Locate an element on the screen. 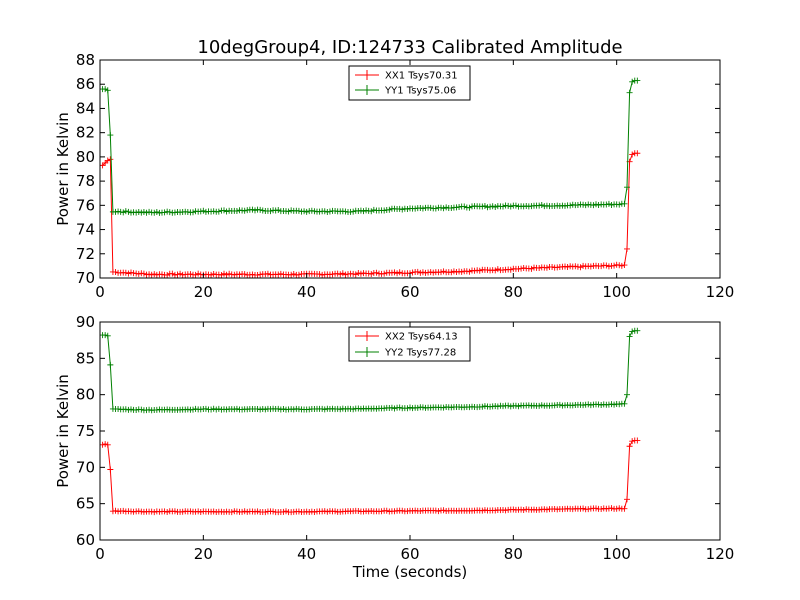  bottom-y-axis-label: Power in Kelvin is located at coordinates (63, 431).